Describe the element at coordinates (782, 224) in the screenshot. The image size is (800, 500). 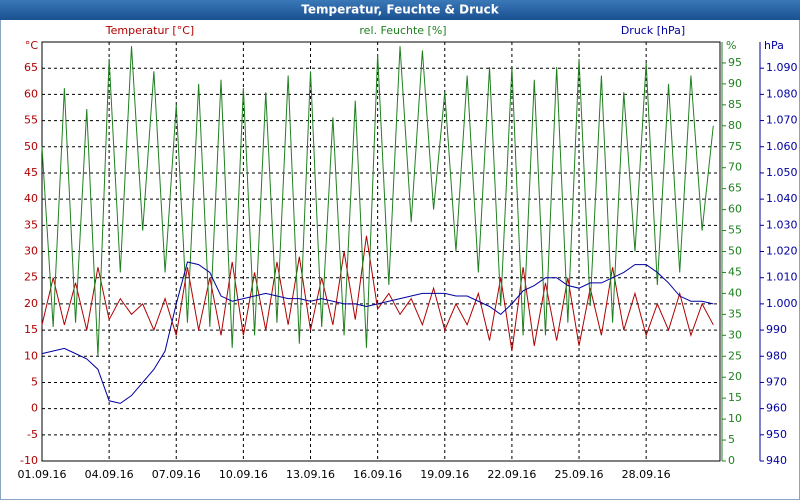
I see `y3-tick-label: 1.030` at that location.